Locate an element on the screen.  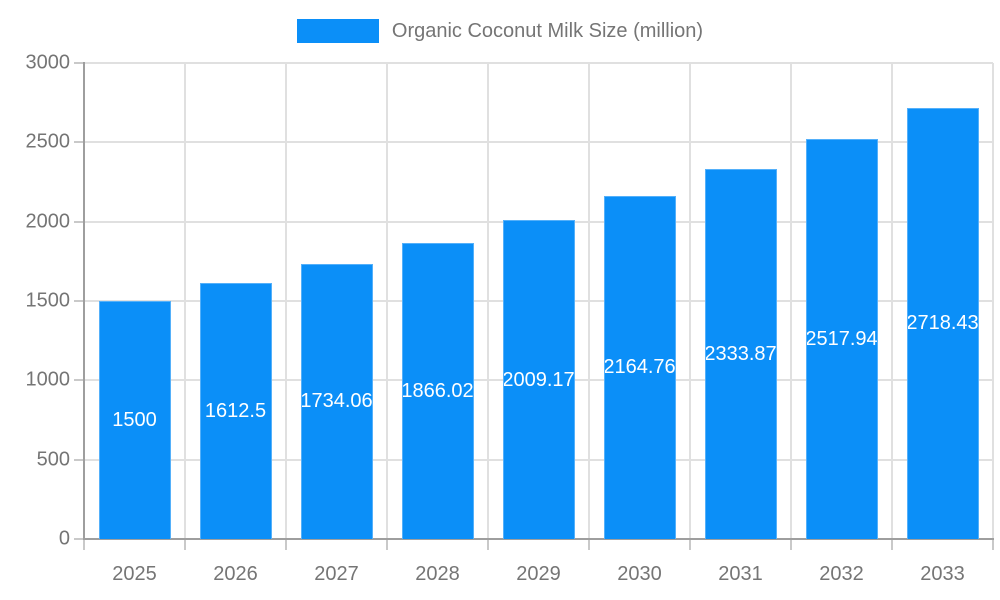
x-tick-label-2025: 2025 is located at coordinates (134, 574).